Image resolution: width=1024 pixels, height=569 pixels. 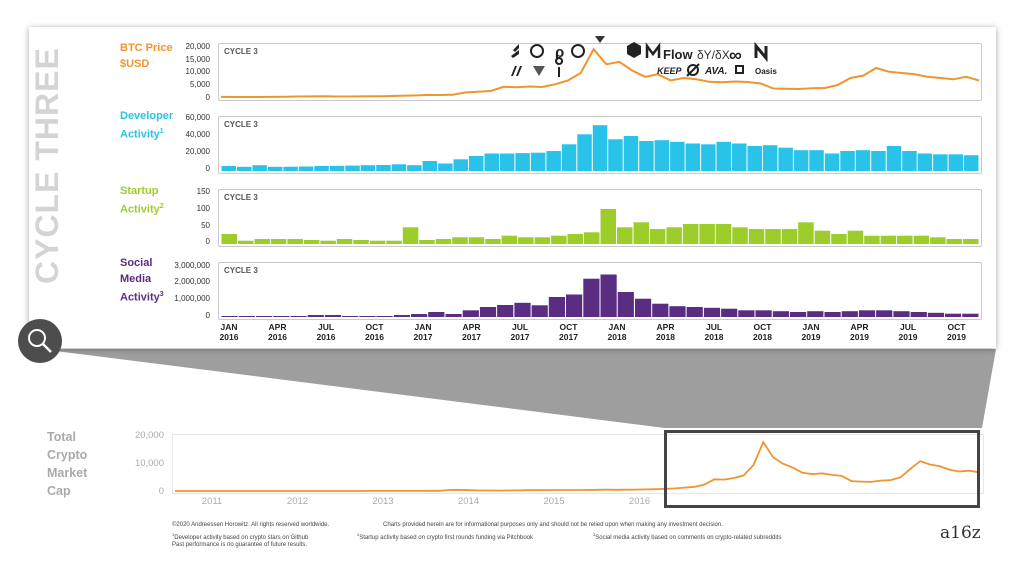 I want to click on developer-chart, so click(x=600, y=148).